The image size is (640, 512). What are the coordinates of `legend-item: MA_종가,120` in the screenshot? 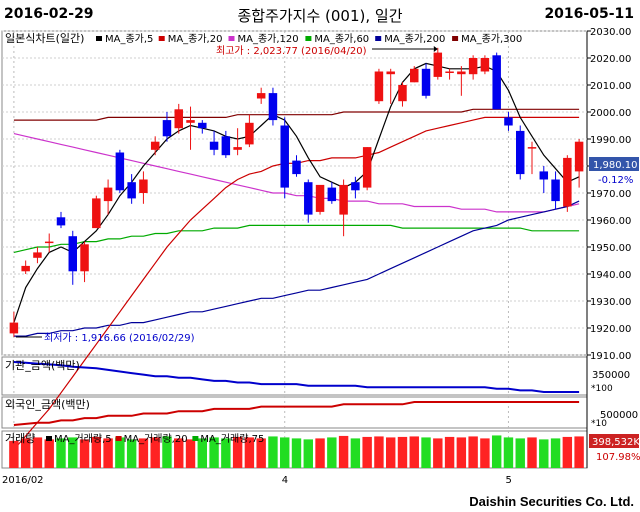 It's located at (268, 39).